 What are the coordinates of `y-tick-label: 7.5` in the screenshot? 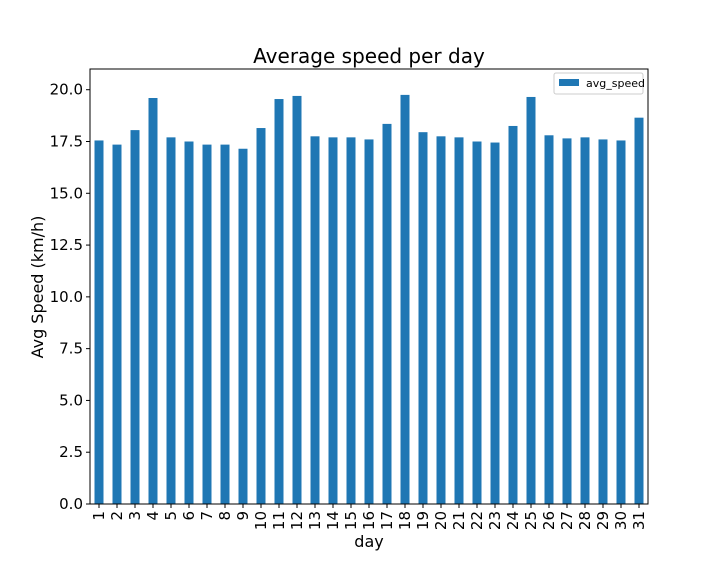 It's located at (71, 349).